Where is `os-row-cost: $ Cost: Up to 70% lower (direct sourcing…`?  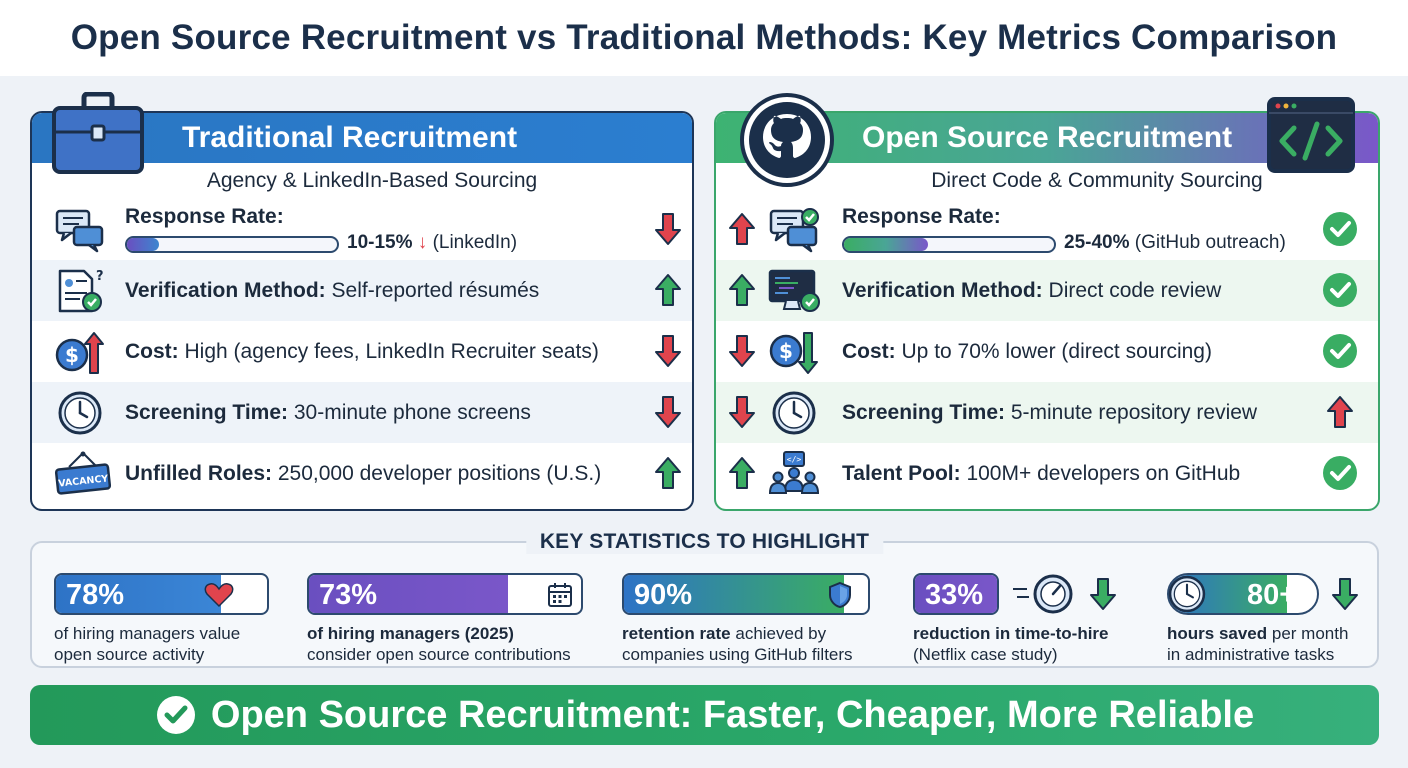 os-row-cost: $ Cost: Up to 70% lower (direct sourcing… is located at coordinates (1047, 351).